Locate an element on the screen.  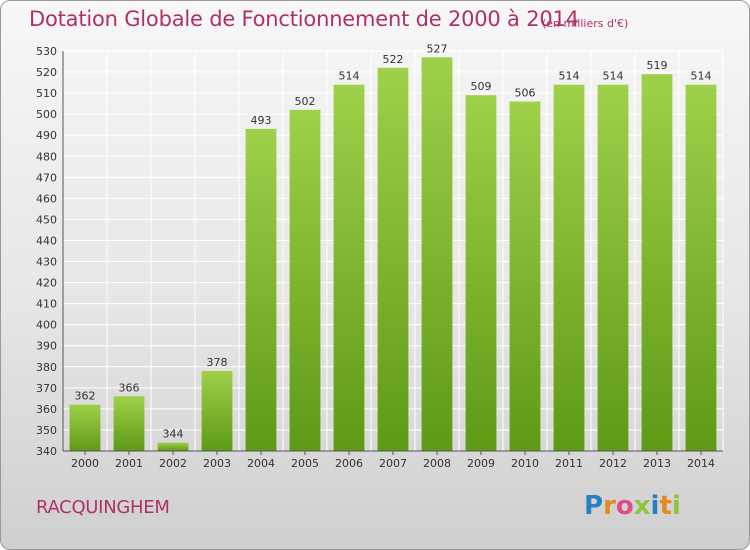
bar-2007 is located at coordinates (393, 259).